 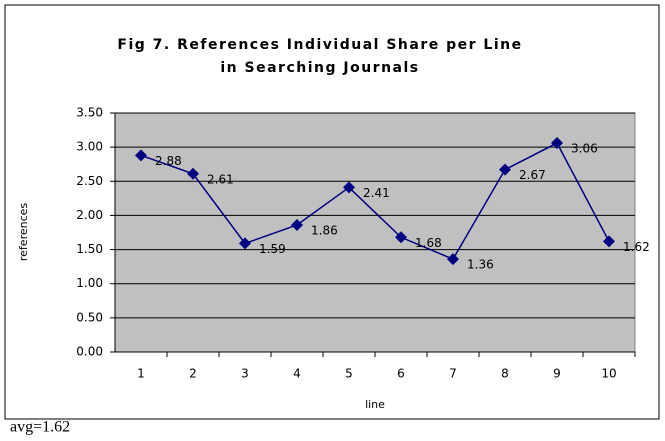 I want to click on y-axis-label: references, so click(x=23, y=232).